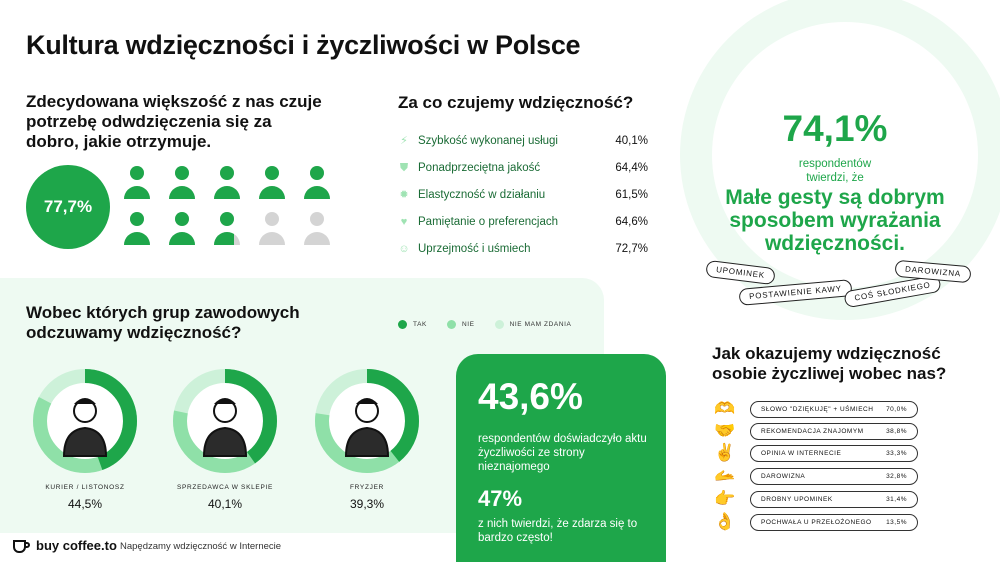  I want to click on often-percent: 47%, so click(500, 498).